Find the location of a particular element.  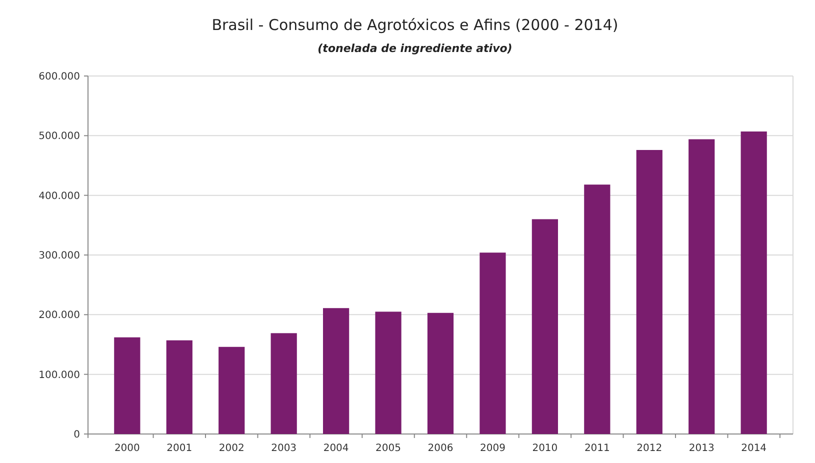

x-tick-label: 2011 is located at coordinates (597, 448).